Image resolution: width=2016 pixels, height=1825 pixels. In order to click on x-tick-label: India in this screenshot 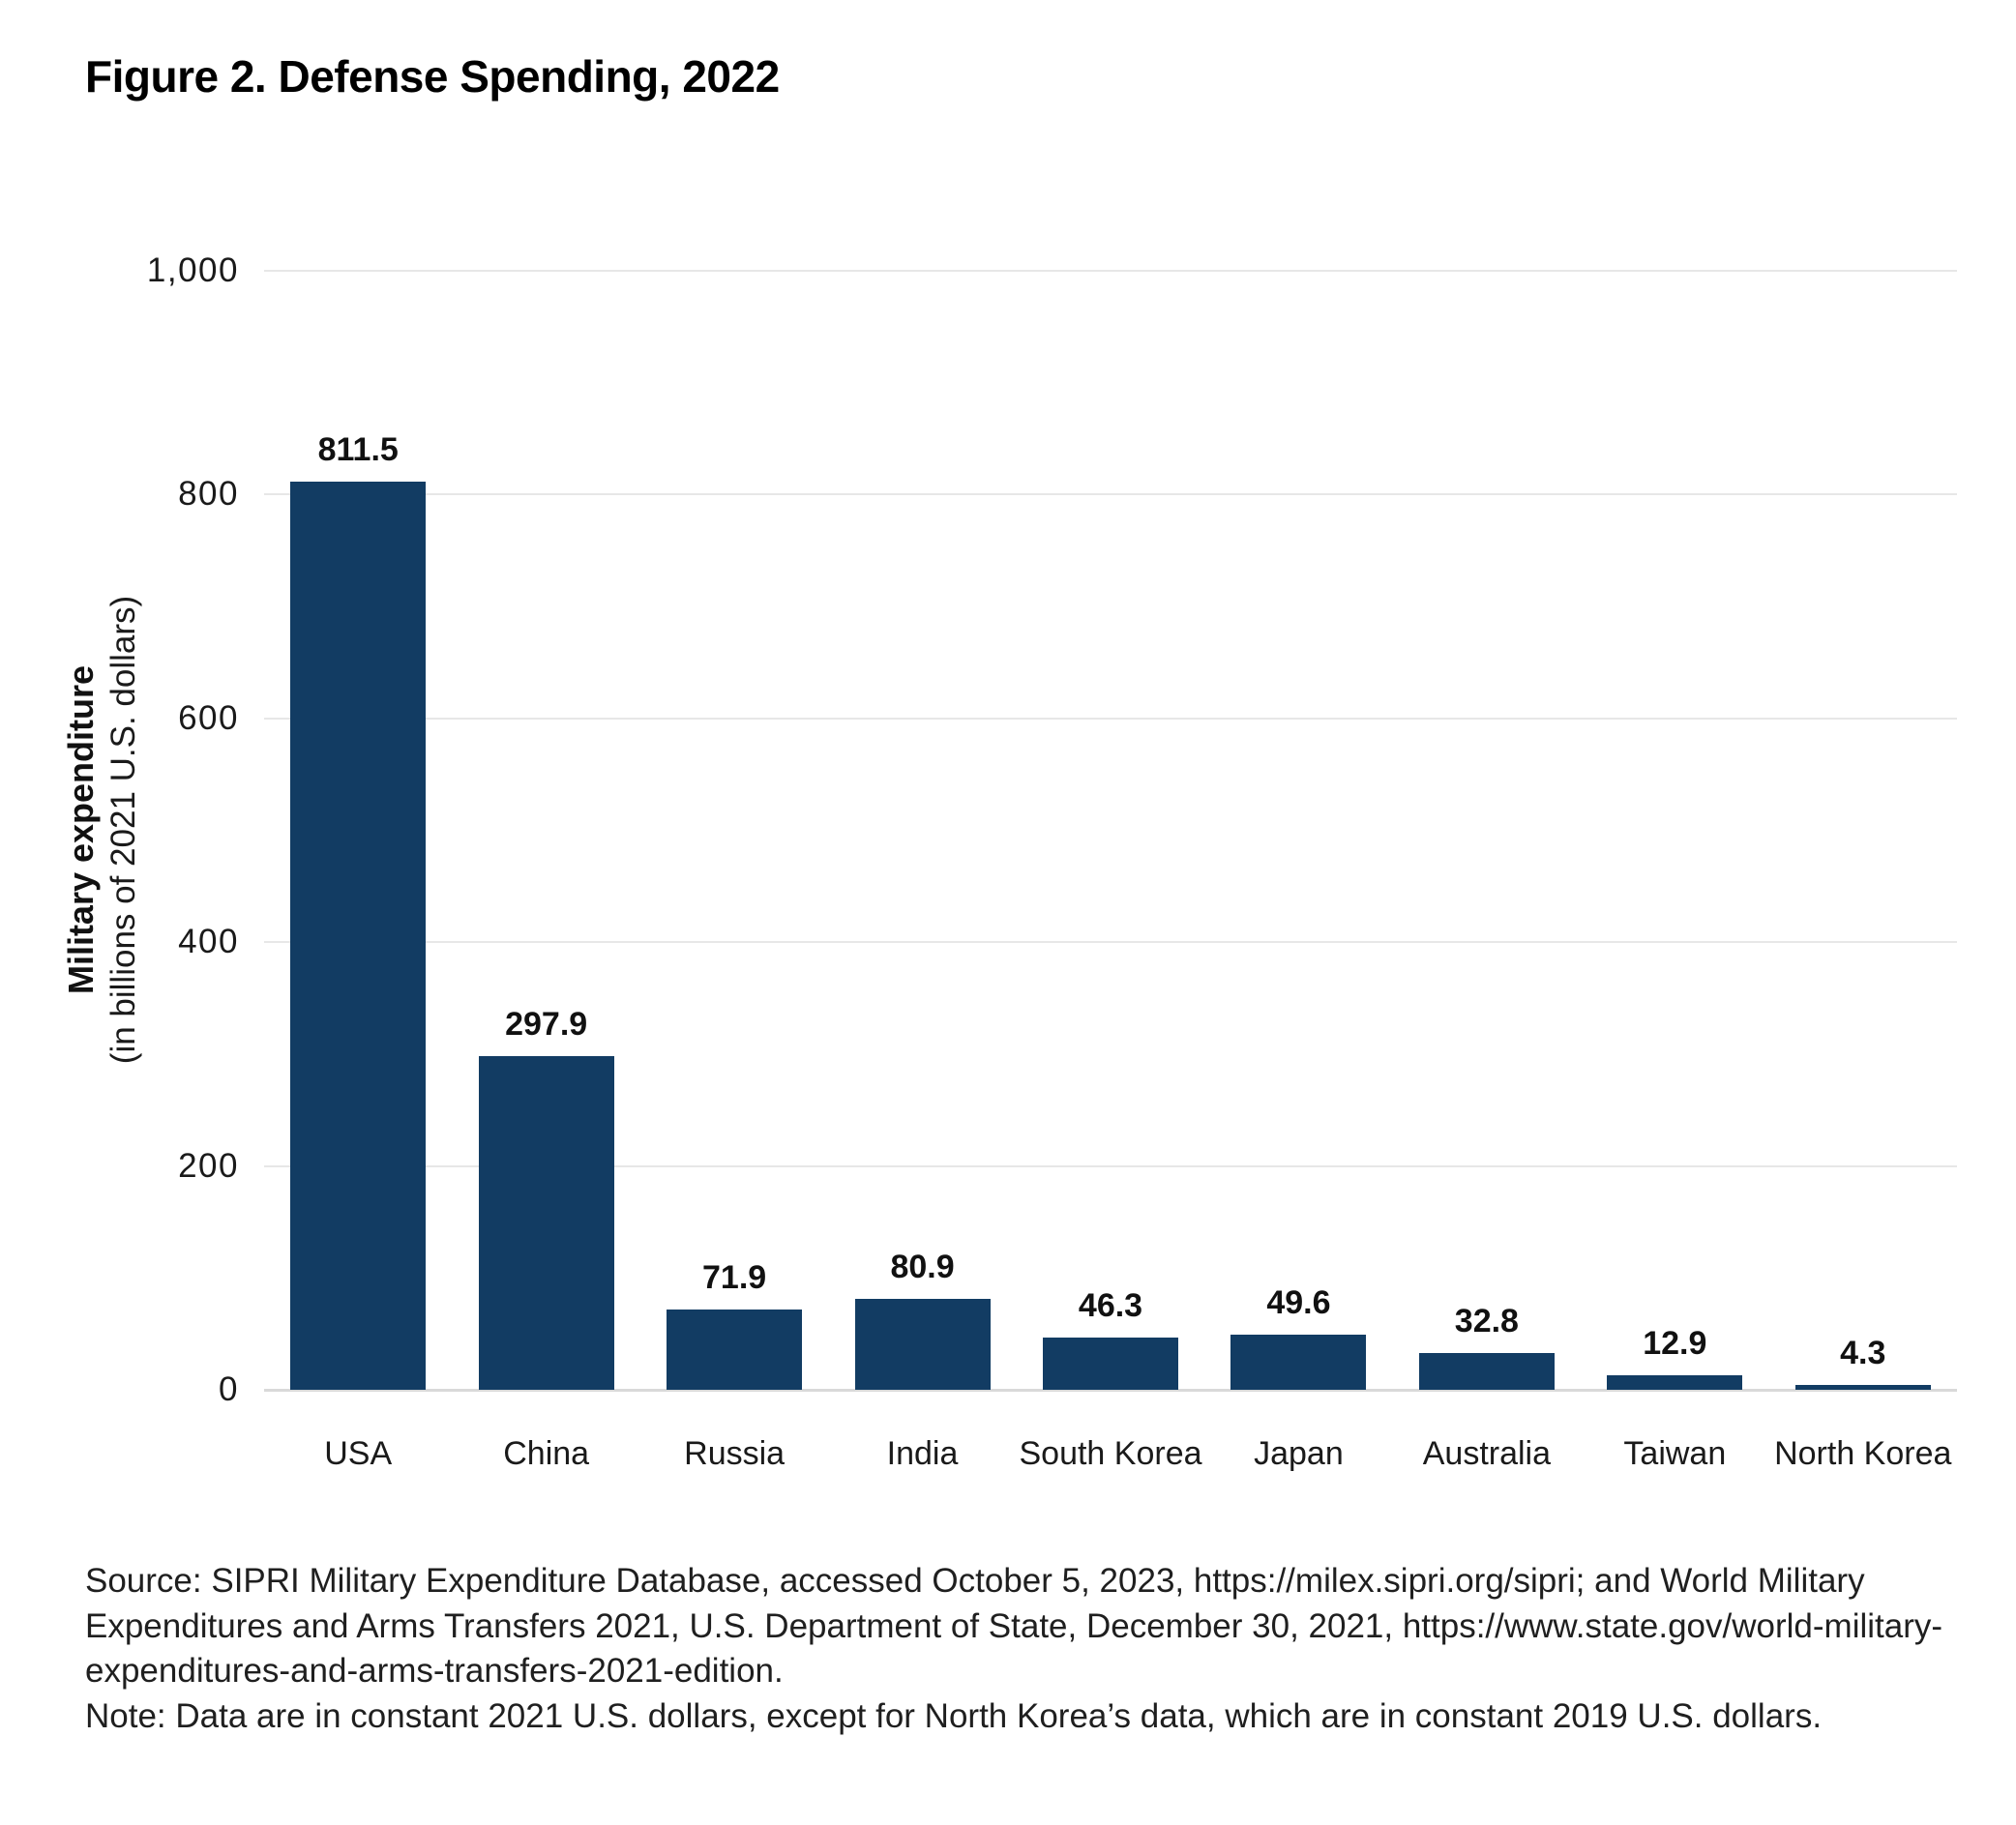, I will do `click(923, 1454)`.